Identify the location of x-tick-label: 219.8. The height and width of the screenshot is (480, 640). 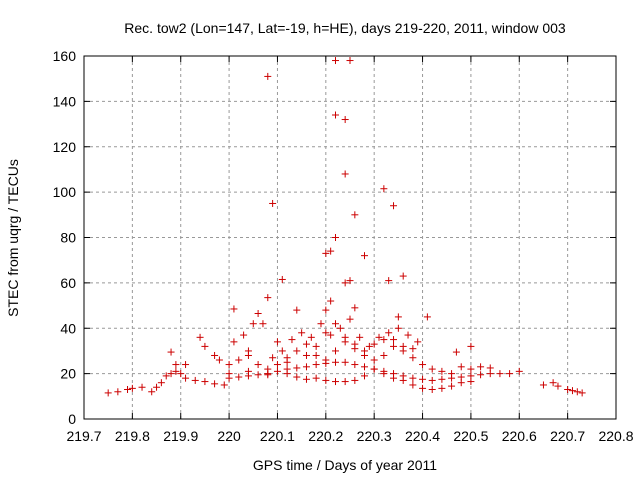
(132, 436).